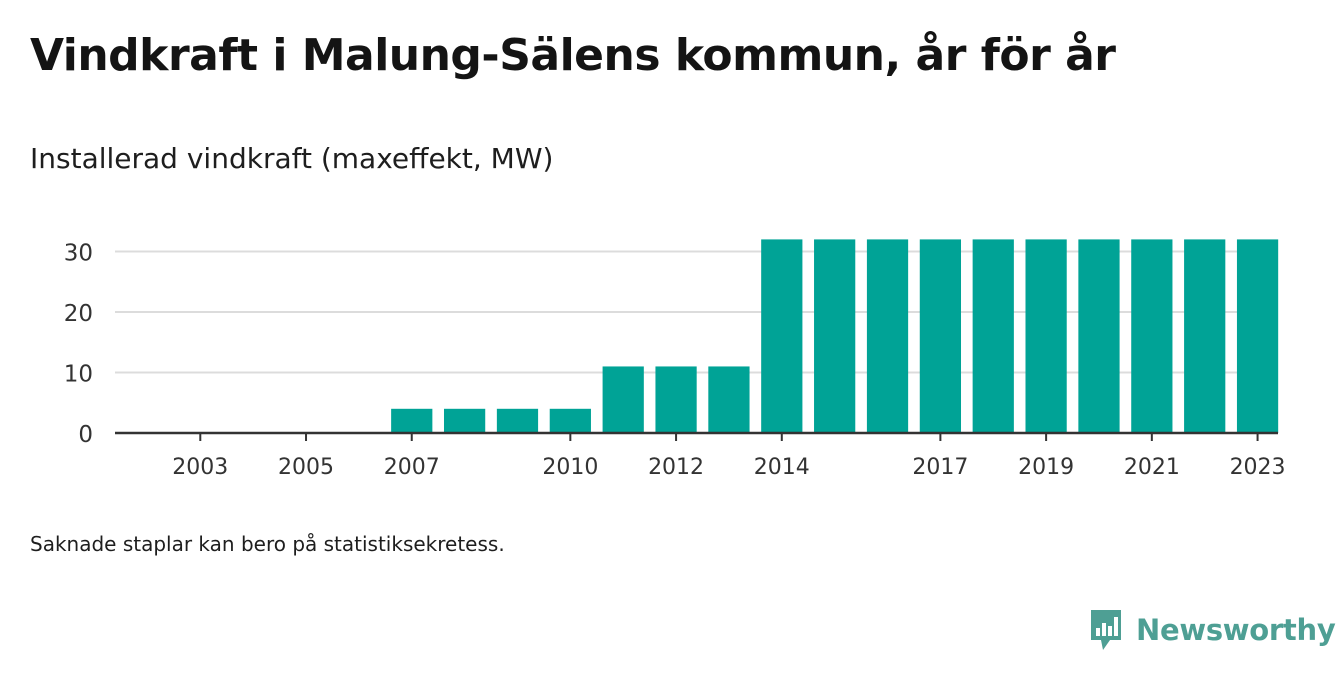 This screenshot has height=685, width=1340. Describe the element at coordinates (1152, 467) in the screenshot. I see `x-tick-label: 2021` at that location.